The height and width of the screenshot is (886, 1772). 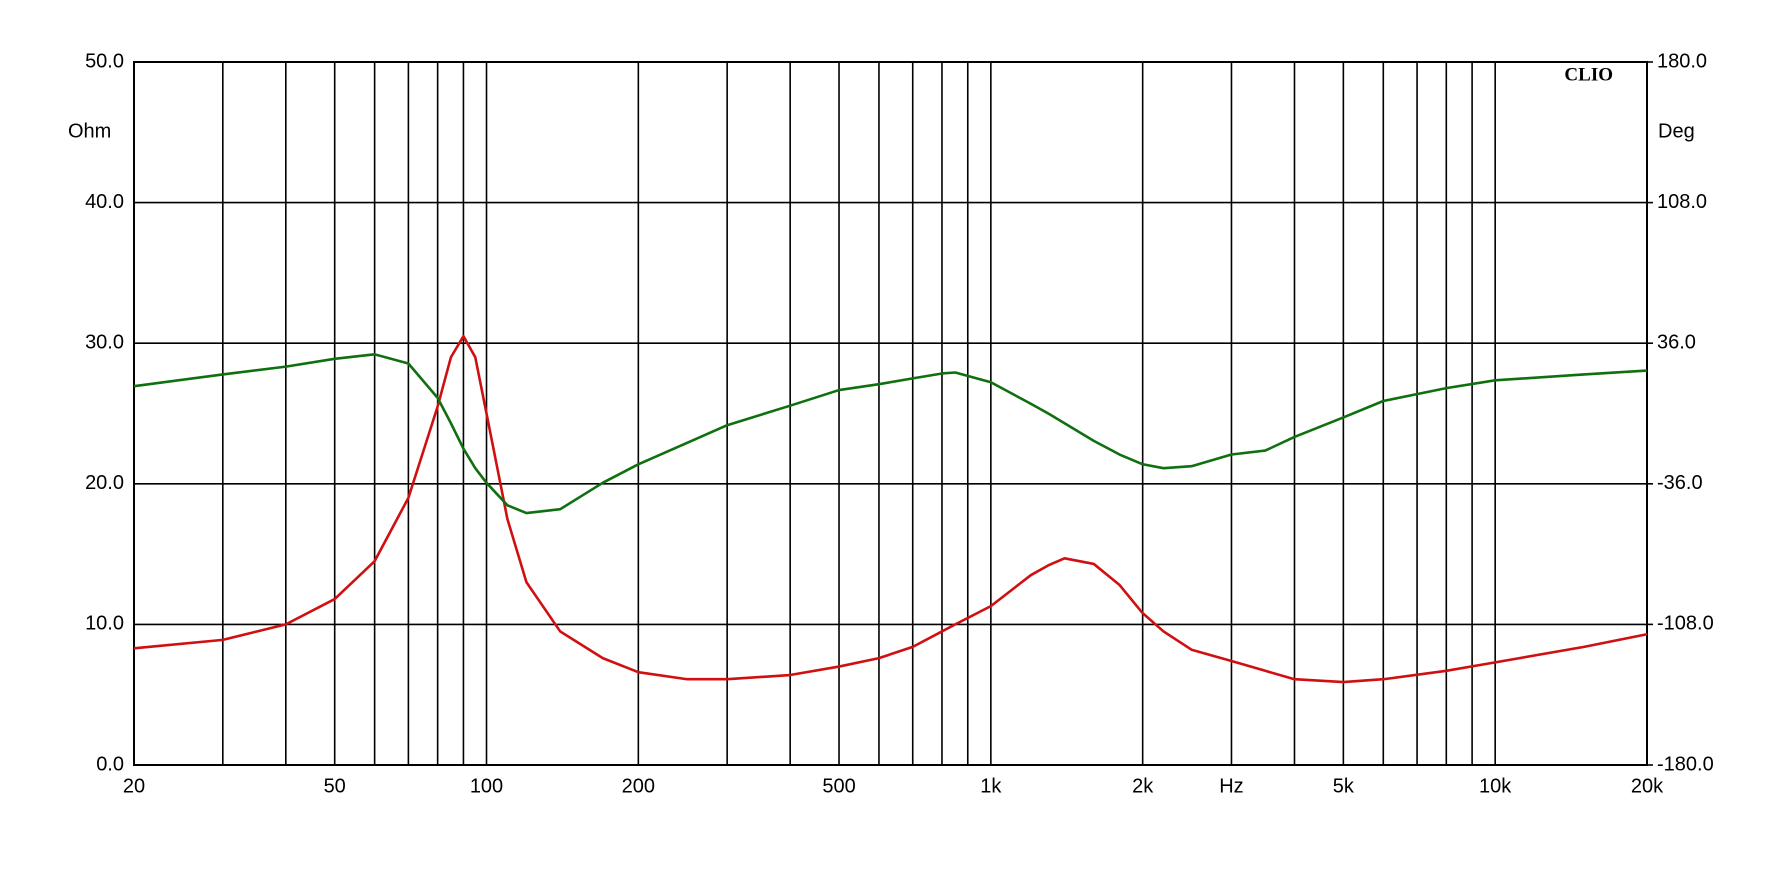 What do you see at coordinates (1647, 786) in the screenshot?
I see `x-tick-label: 20k` at bounding box center [1647, 786].